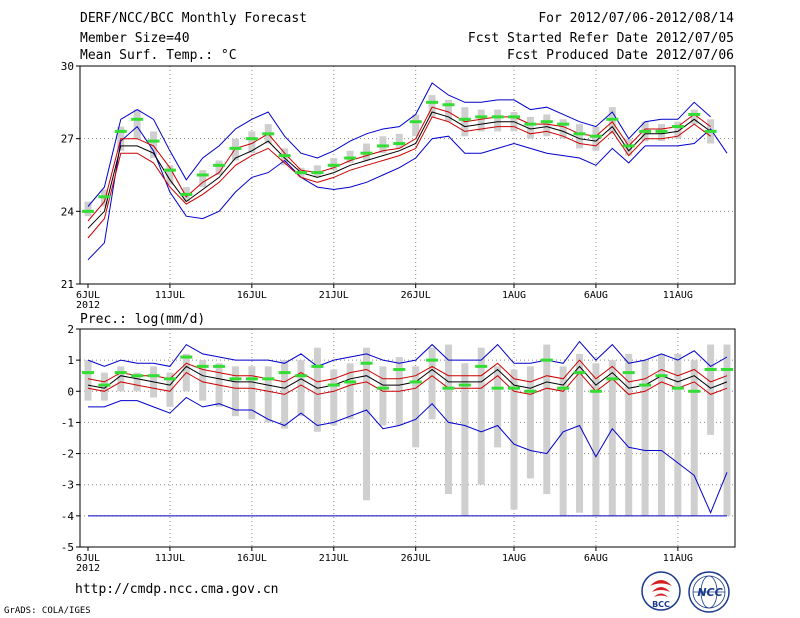  What do you see at coordinates (636, 18) in the screenshot?
I see `forecast-period: For 2012/07/06-2012/08/14` at bounding box center [636, 18].